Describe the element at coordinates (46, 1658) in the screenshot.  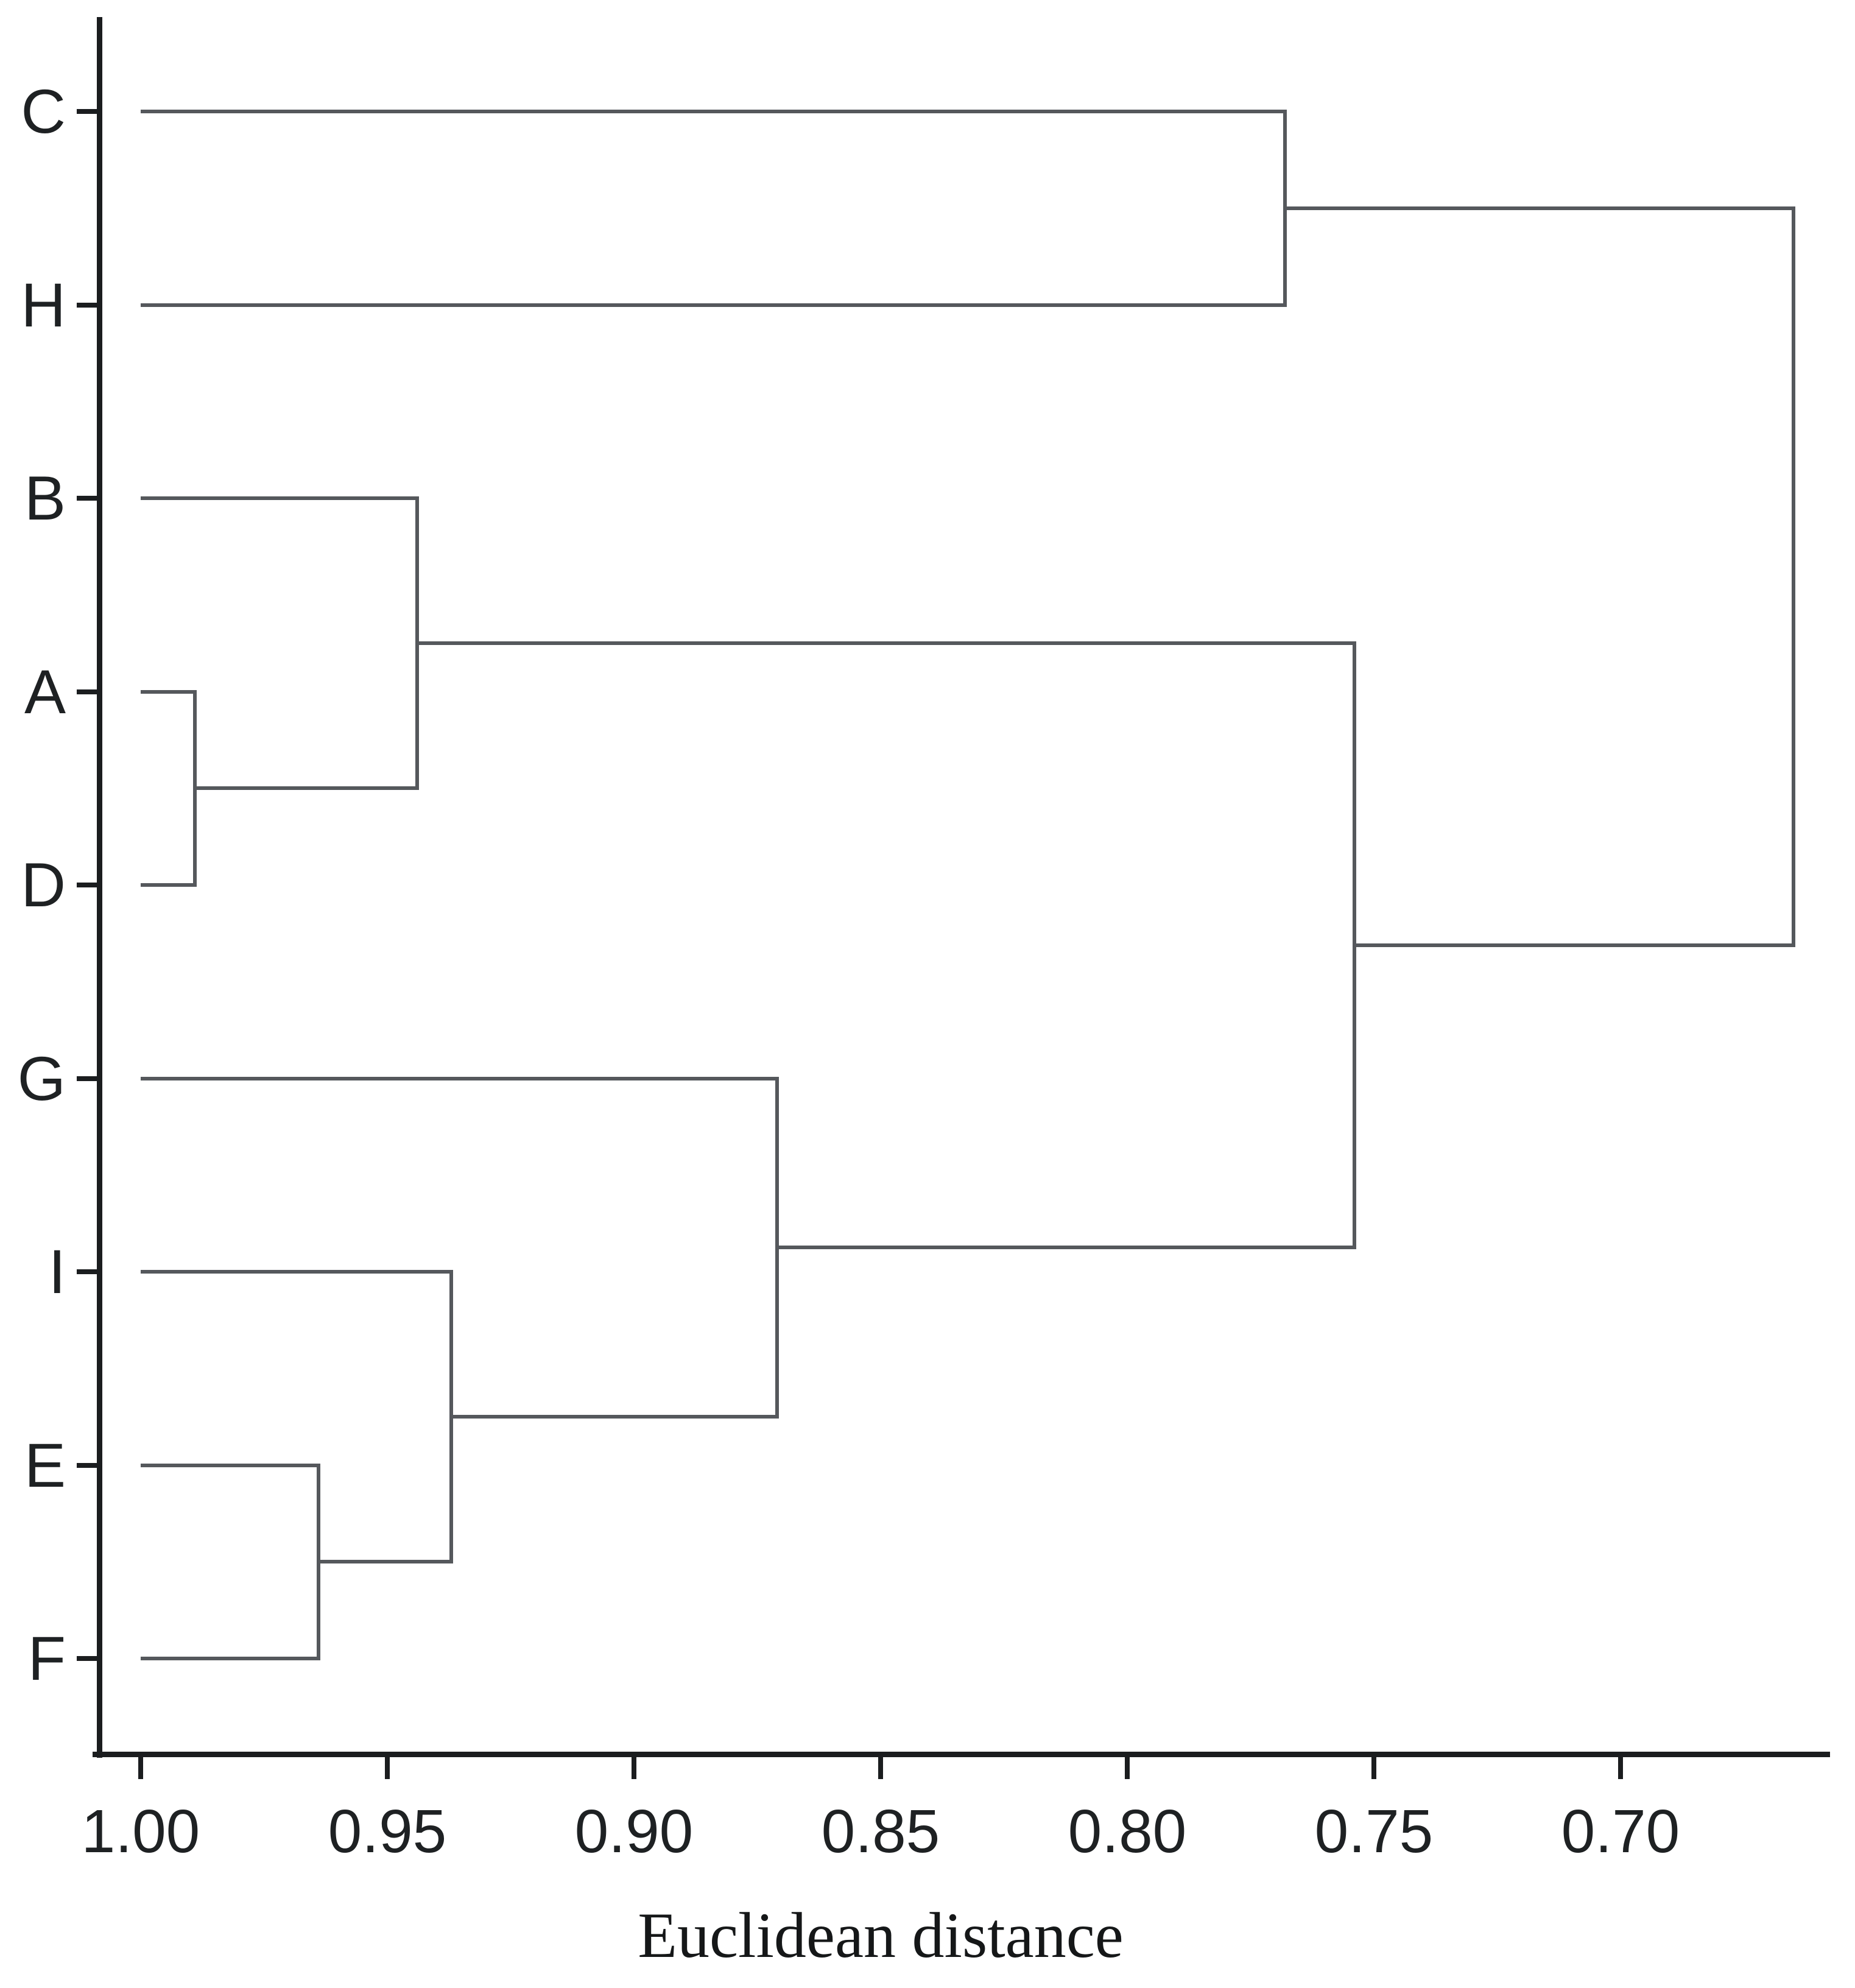
I see `leaf-label-F: F` at that location.